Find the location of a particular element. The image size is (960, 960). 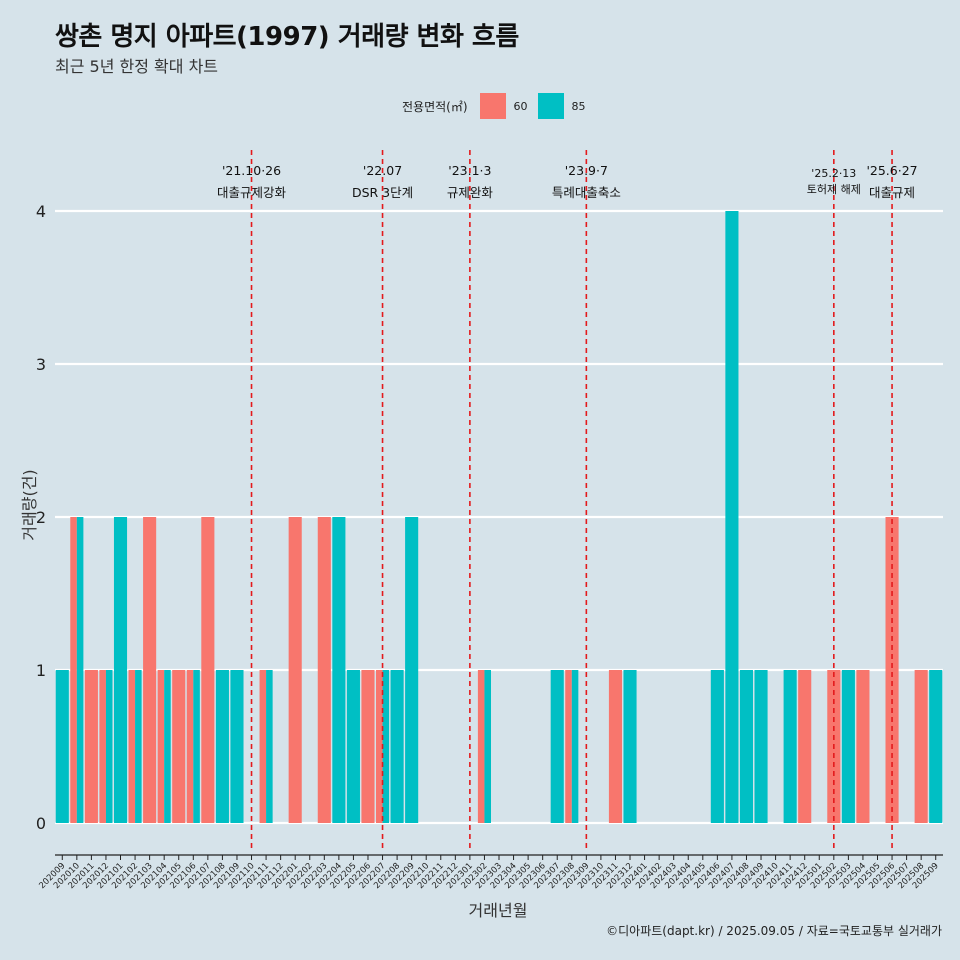

annotation-label: 대출규제 is located at coordinates (892, 192).